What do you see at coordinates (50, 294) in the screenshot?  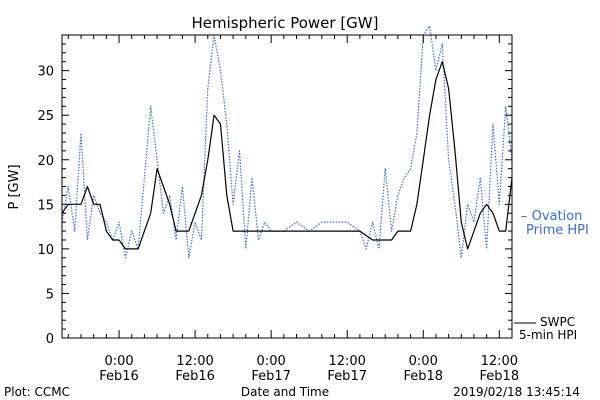 I see `y-tick-label: 5` at bounding box center [50, 294].